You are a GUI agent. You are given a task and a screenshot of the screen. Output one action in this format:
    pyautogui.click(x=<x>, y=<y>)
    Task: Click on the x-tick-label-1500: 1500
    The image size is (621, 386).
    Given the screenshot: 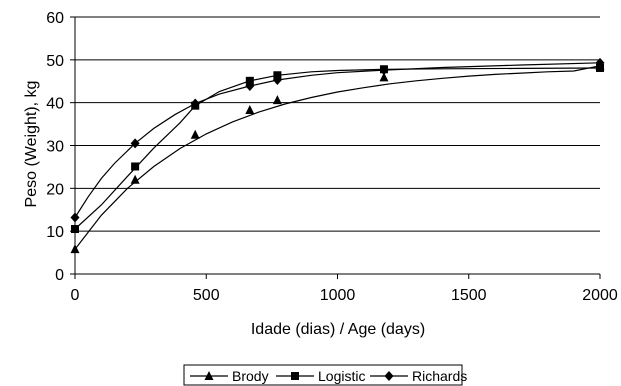 What is the action you would take?
    pyautogui.click(x=469, y=295)
    